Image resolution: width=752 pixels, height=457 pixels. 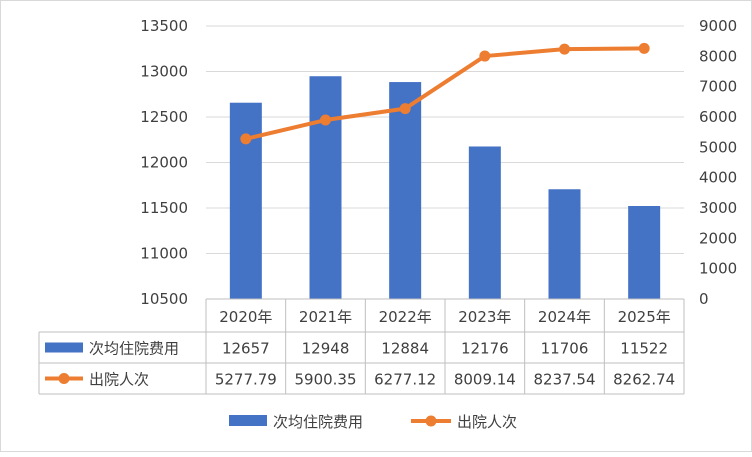 What do you see at coordinates (164, 299) in the screenshot?
I see `left-tick-label: 10500` at bounding box center [164, 299].